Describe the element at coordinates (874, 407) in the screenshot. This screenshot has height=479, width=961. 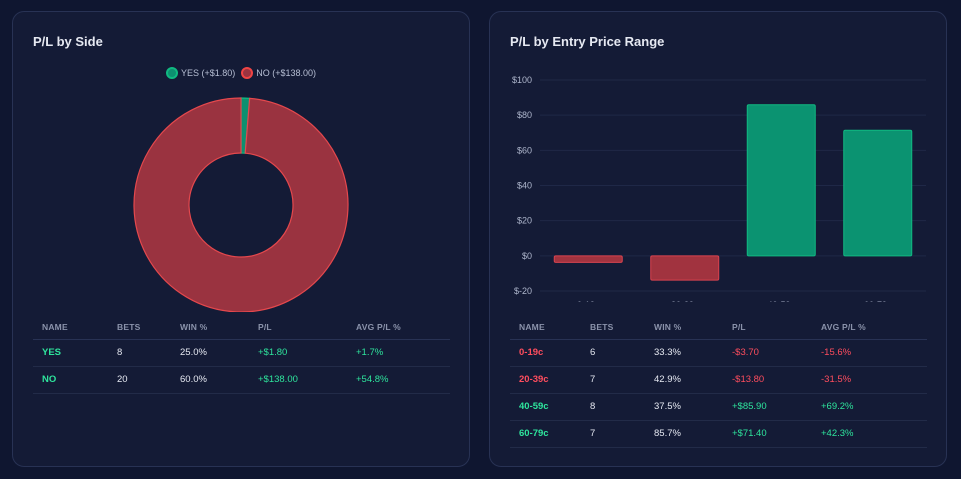
I see `row-avg-pl-pct: +69.2%` at that location.